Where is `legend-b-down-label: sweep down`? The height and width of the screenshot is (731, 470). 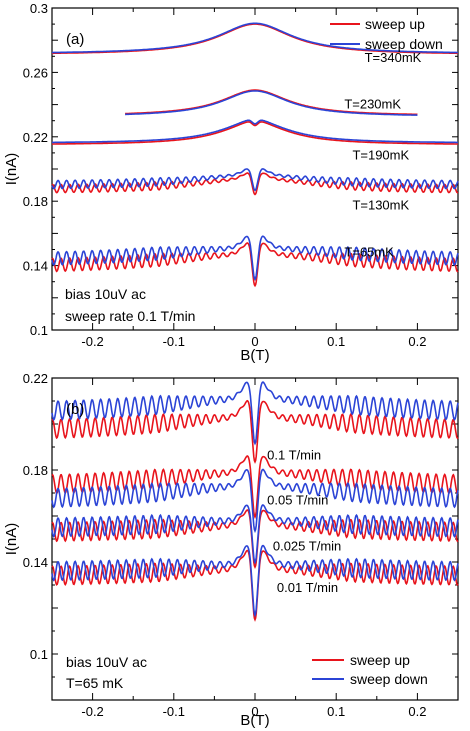
legend-b-down-label: sweep down is located at coordinates (389, 679).